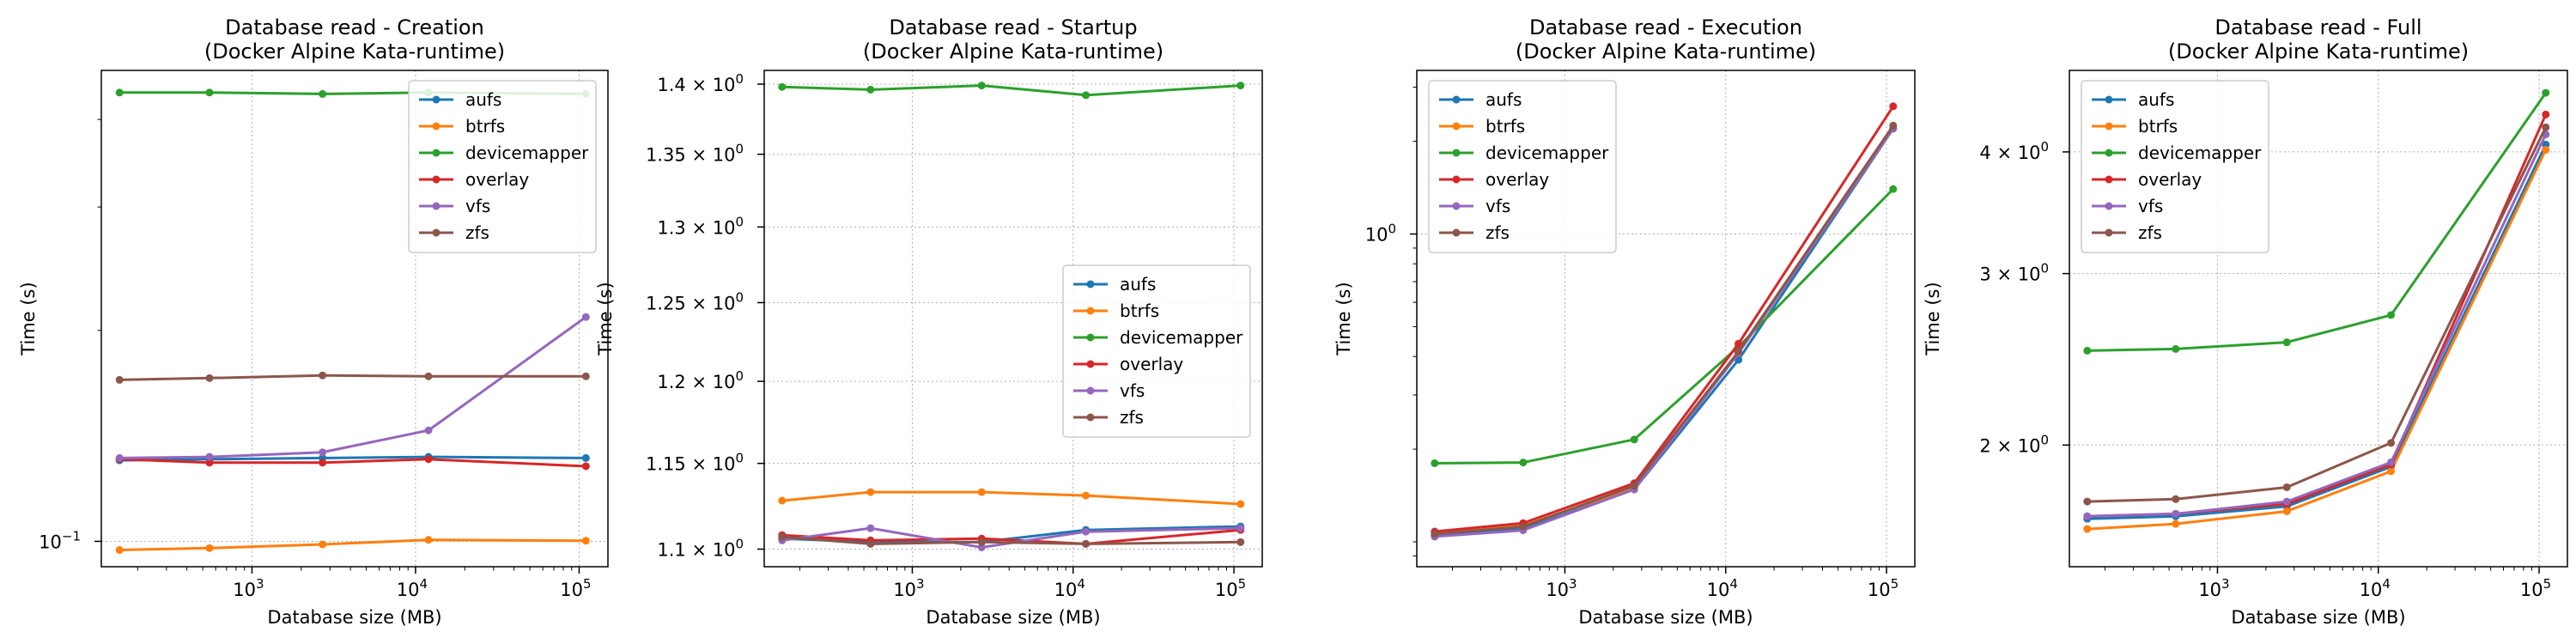  What do you see at coordinates (1482, 127) in the screenshot?
I see `legend-item-btrfs: btrfs` at bounding box center [1482, 127].